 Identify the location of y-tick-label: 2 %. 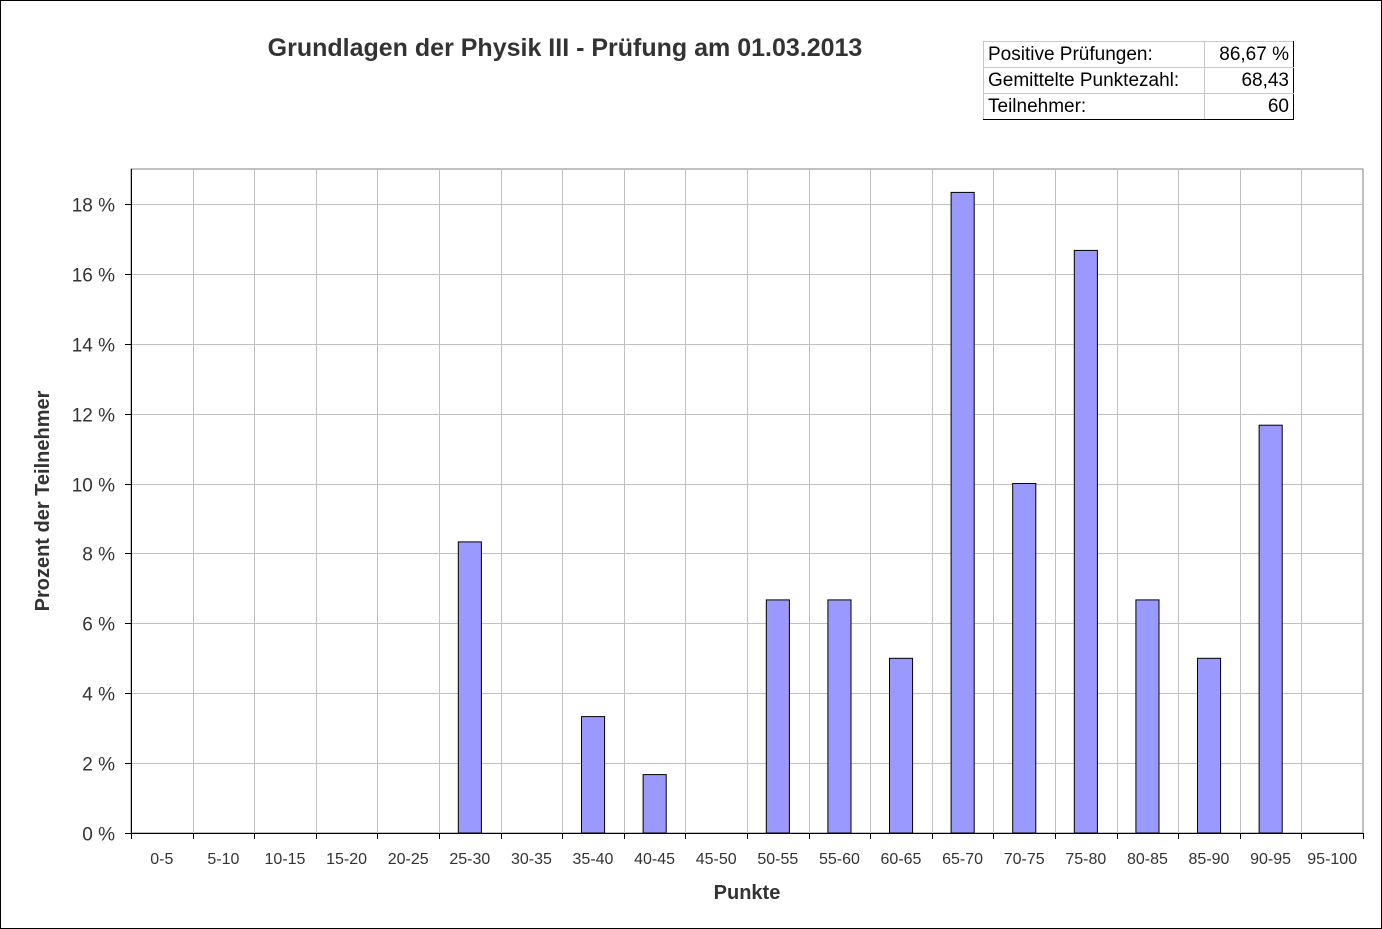
(98, 765).